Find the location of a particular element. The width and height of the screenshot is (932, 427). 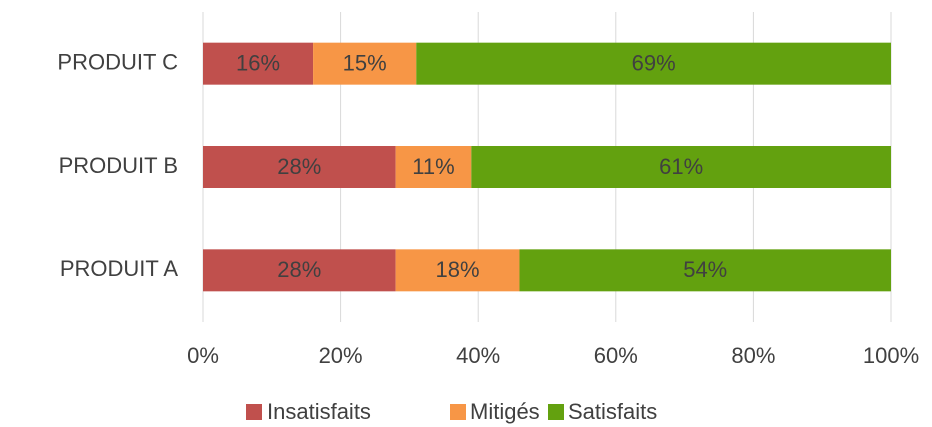

data-label: 15% is located at coordinates (365, 62).